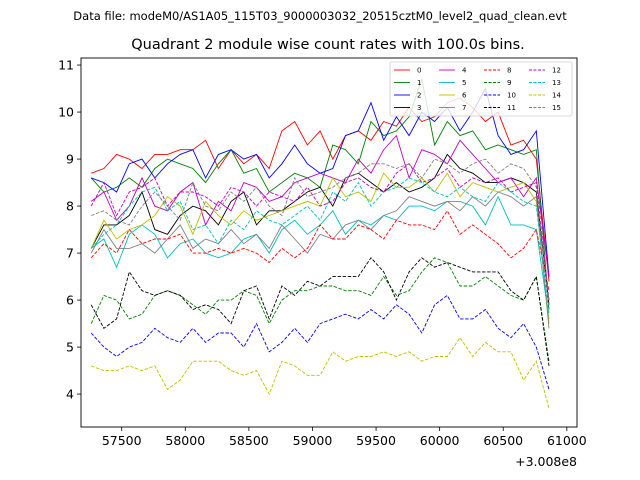  What do you see at coordinates (66, 112) in the screenshot?
I see `y-tick-label: 10` at bounding box center [66, 112].